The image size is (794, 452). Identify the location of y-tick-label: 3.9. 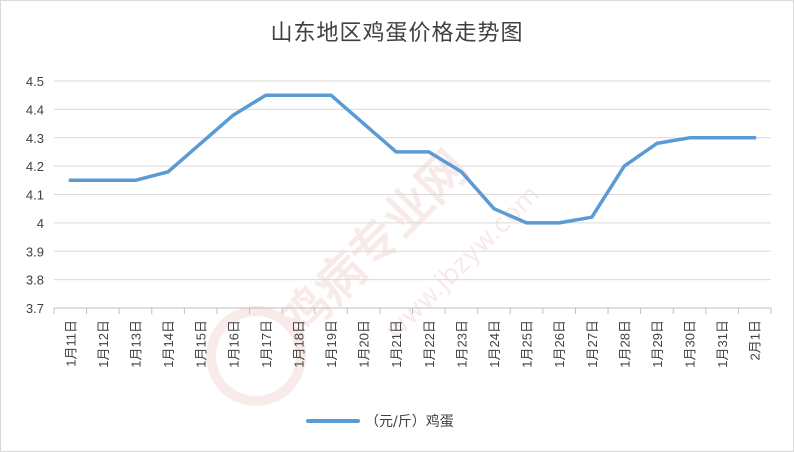
(35, 251).